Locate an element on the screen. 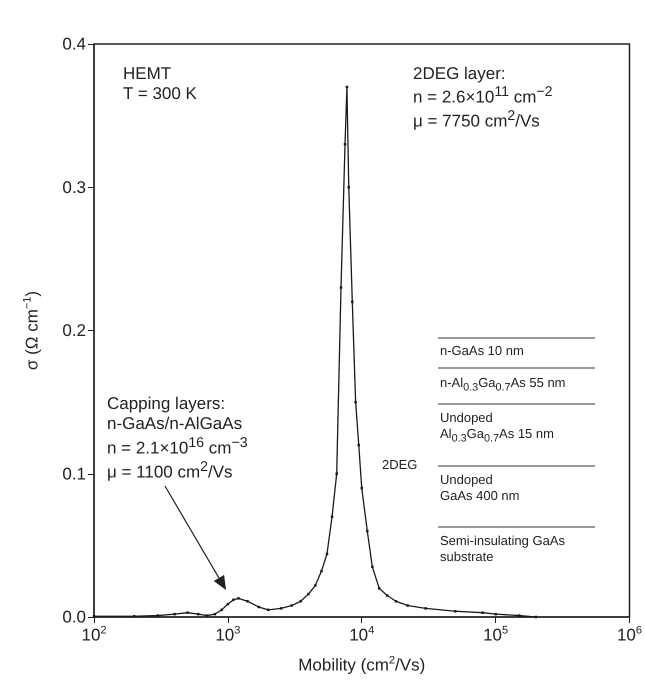  y-tick-label: 0.3 is located at coordinates (74, 187).